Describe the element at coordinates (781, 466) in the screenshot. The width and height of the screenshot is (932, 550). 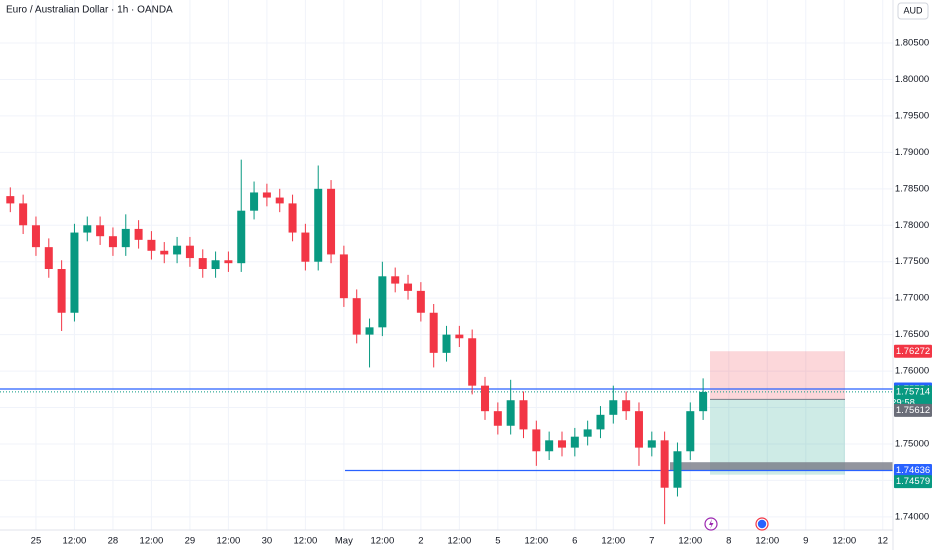
I see `zone-box` at that location.